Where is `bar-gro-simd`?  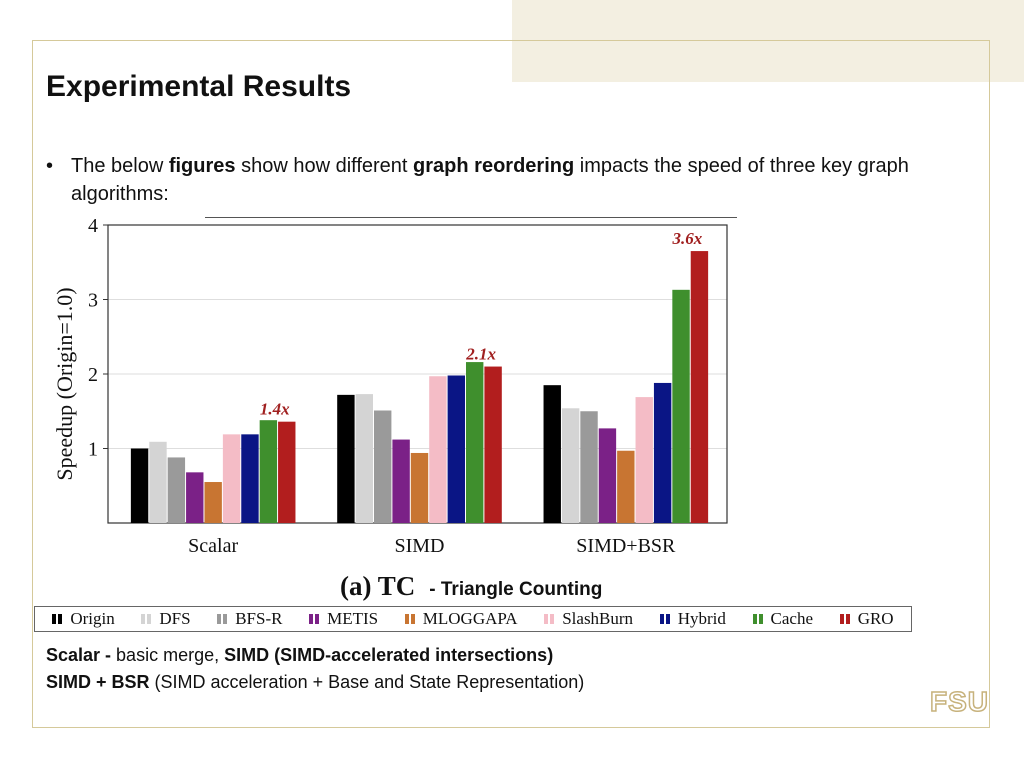 bar-gro-simd is located at coordinates (493, 444).